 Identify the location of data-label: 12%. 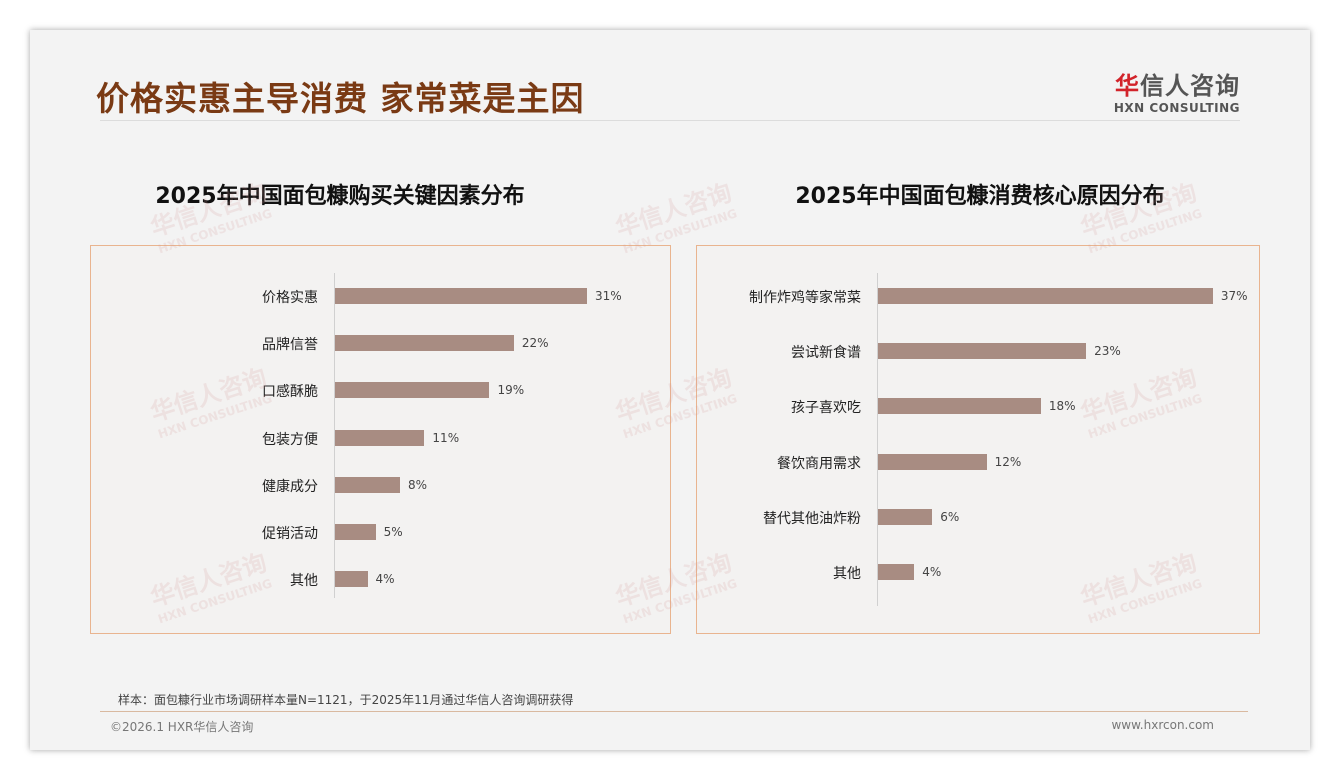
(1008, 461).